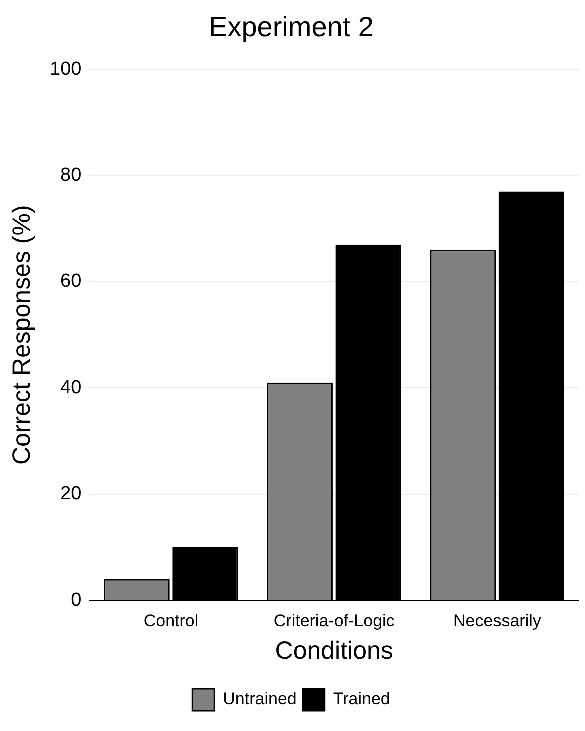 The height and width of the screenshot is (731, 585). Describe the element at coordinates (335, 620) in the screenshot. I see `x-tick-label: Criteria-of-Logic` at that location.